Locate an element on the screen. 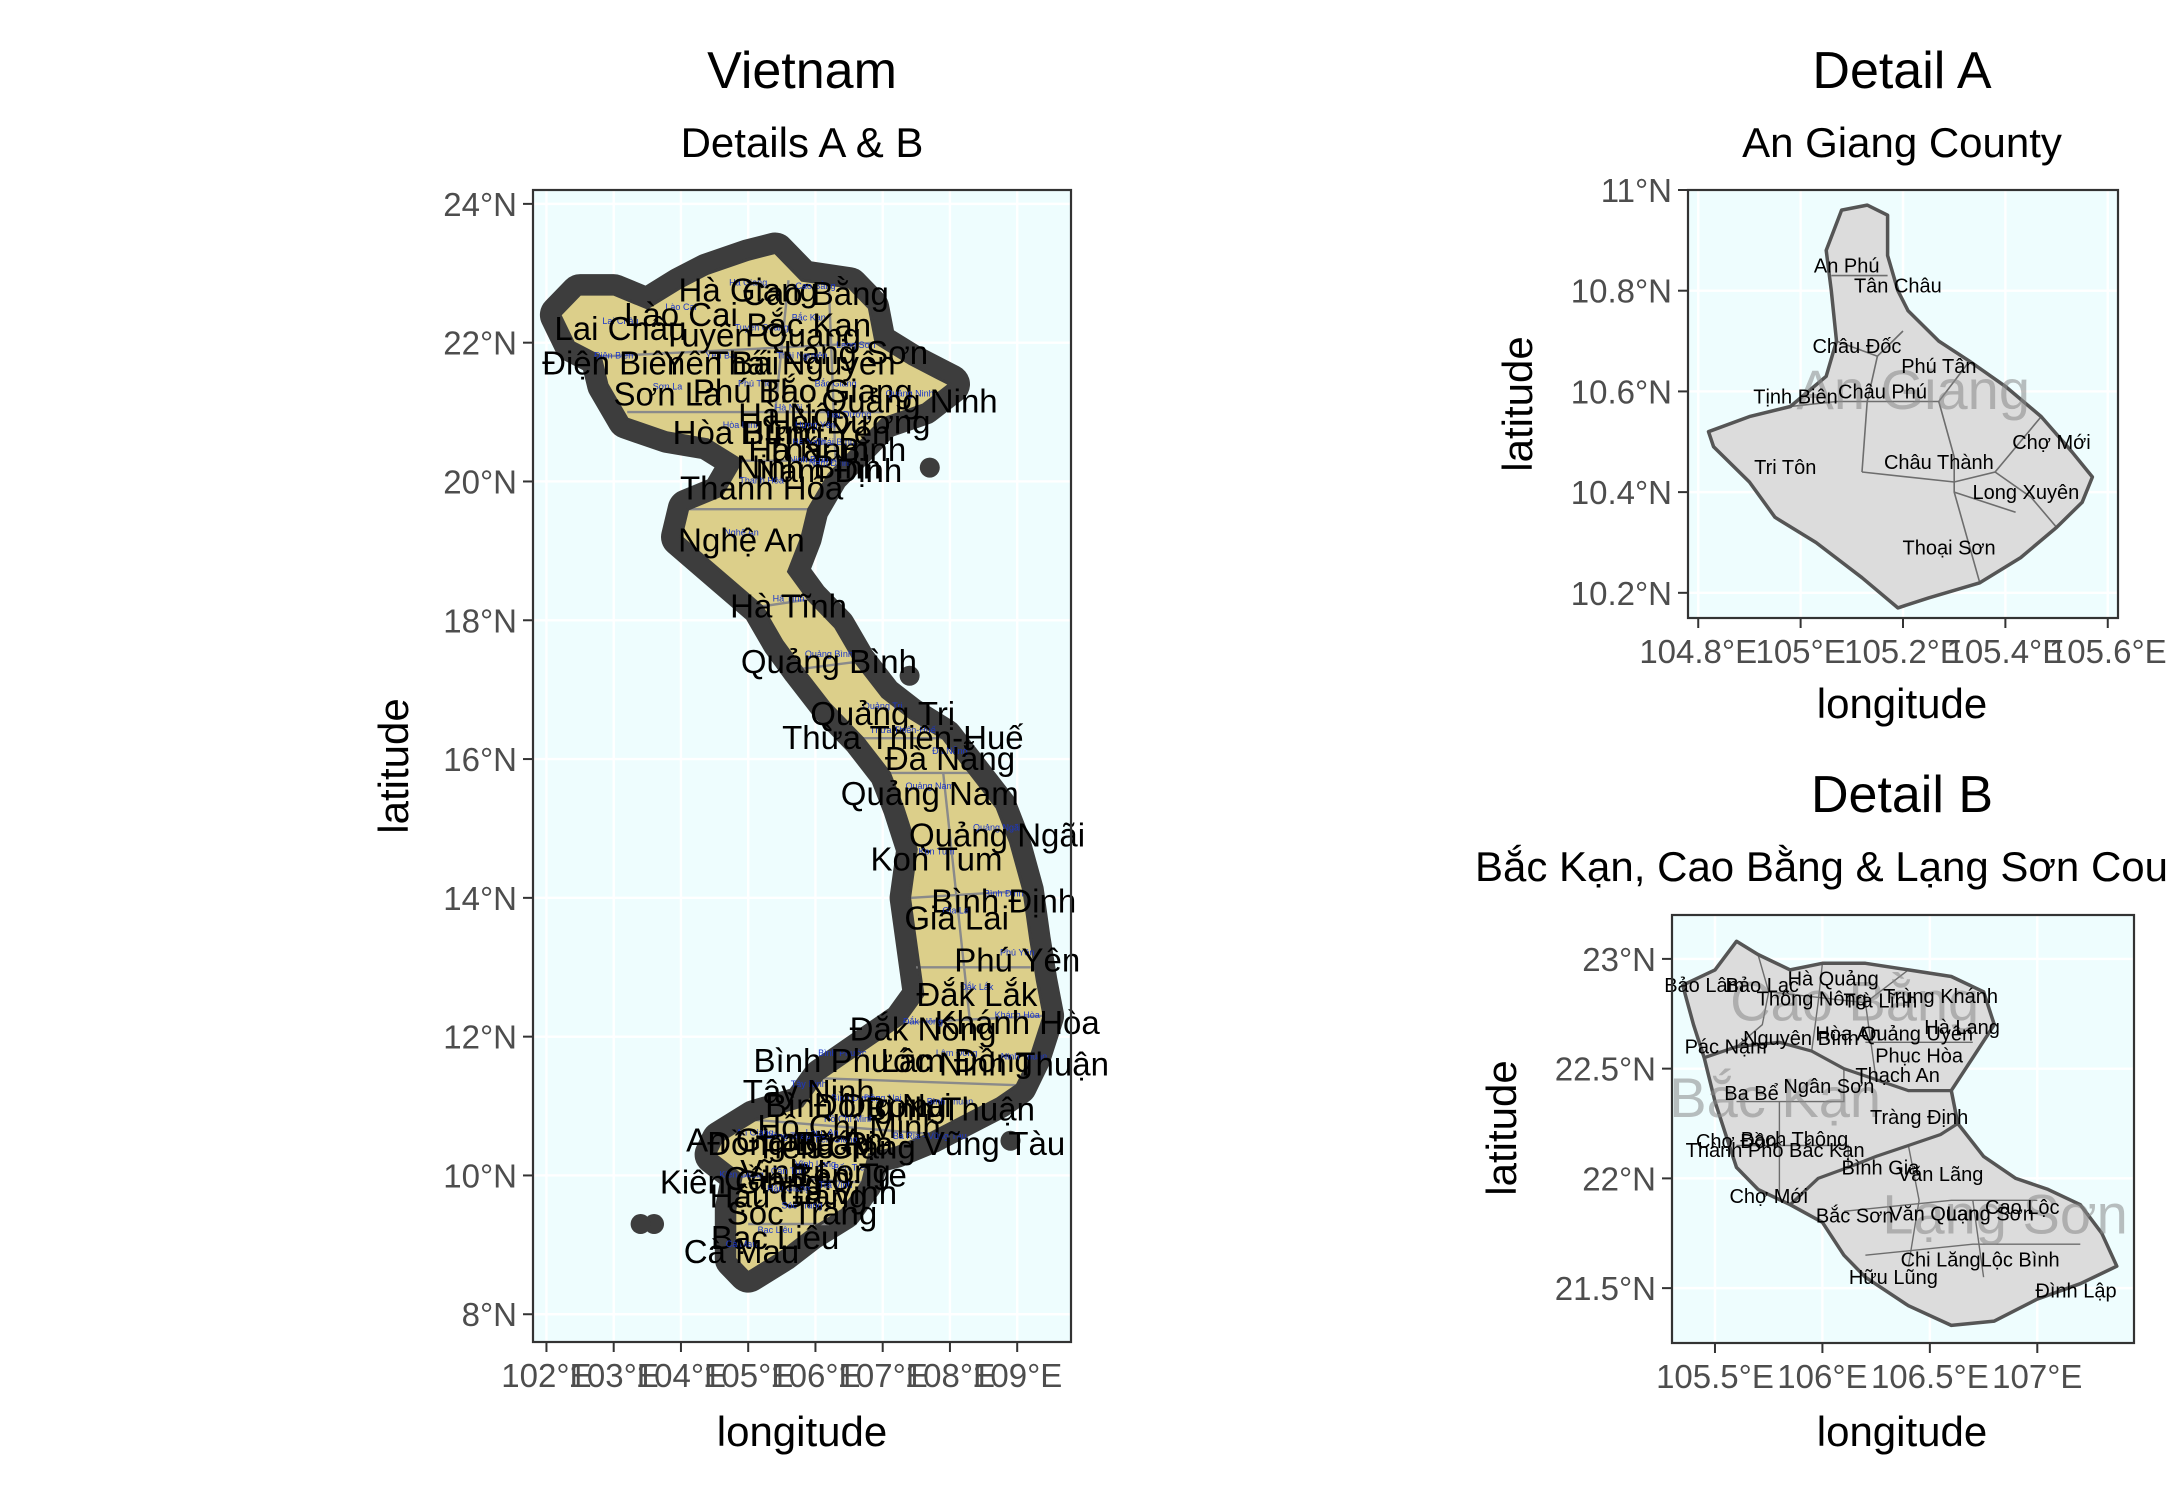 The width and height of the screenshot is (2170, 1504). district-label: Thông Nông is located at coordinates (1812, 999).